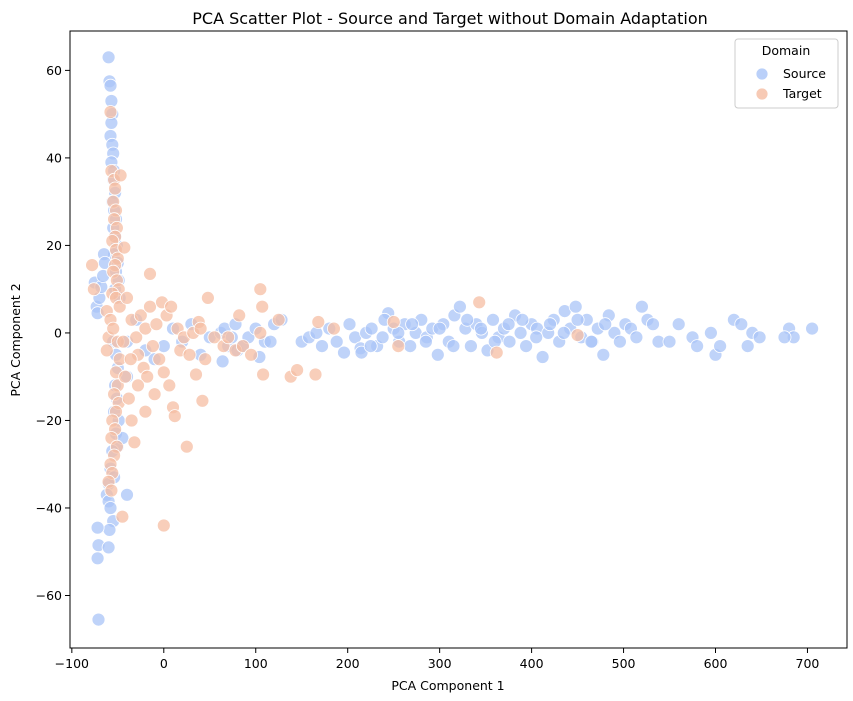  What do you see at coordinates (762, 94) in the screenshot?
I see `legend-marker-target` at bounding box center [762, 94].